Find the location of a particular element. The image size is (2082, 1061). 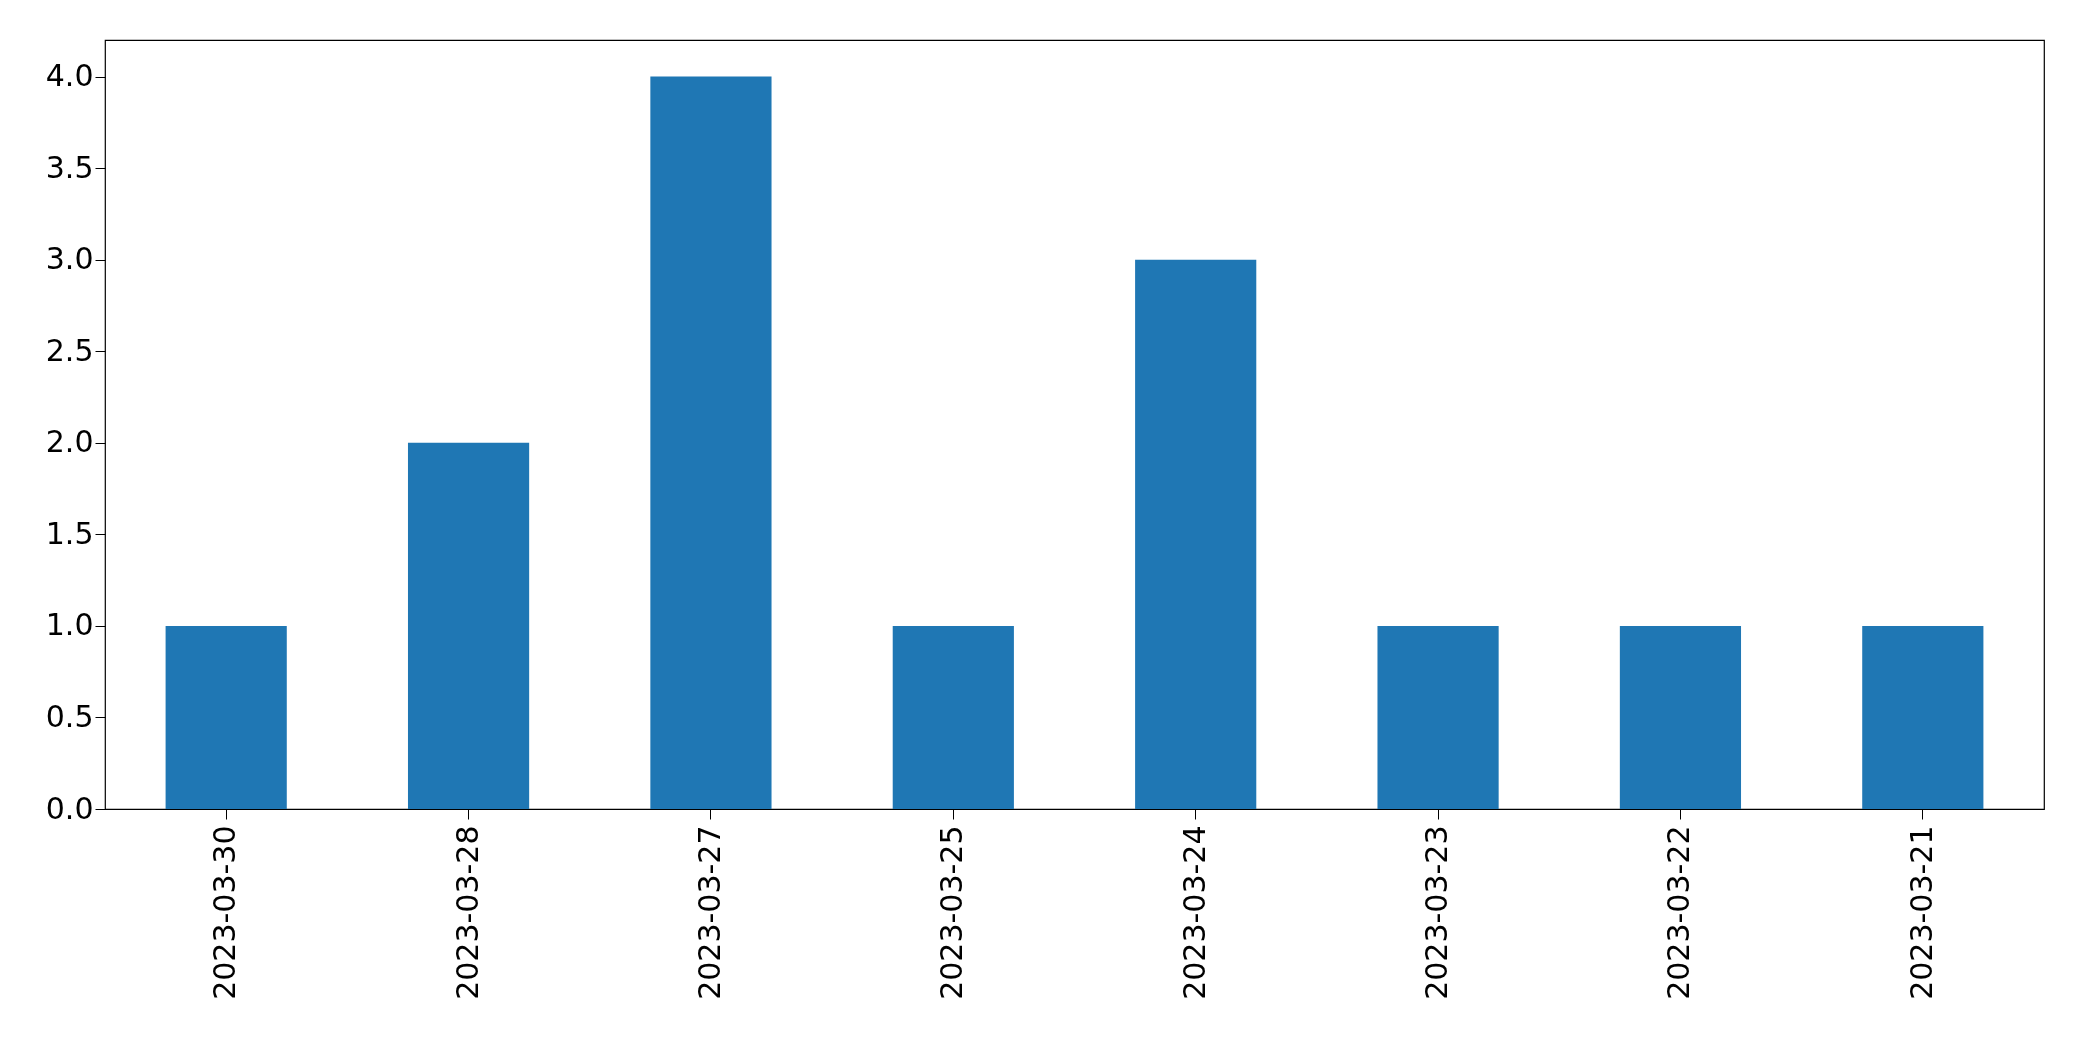

x-tick-label: 2023-03-30 is located at coordinates (225, 912).